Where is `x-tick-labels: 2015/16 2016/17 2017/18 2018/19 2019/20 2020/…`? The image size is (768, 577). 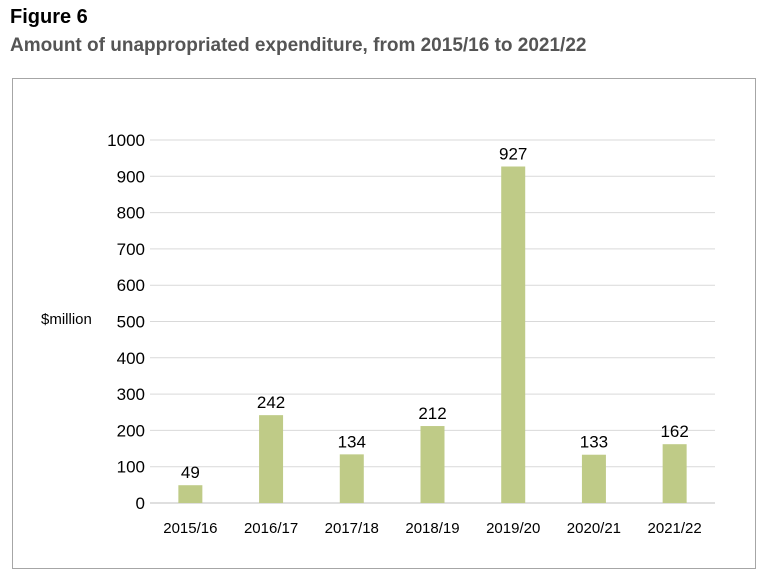
x-tick-labels: 2015/16 2016/17 2017/18 2018/19 2019/20 2020/… is located at coordinates (432, 528).